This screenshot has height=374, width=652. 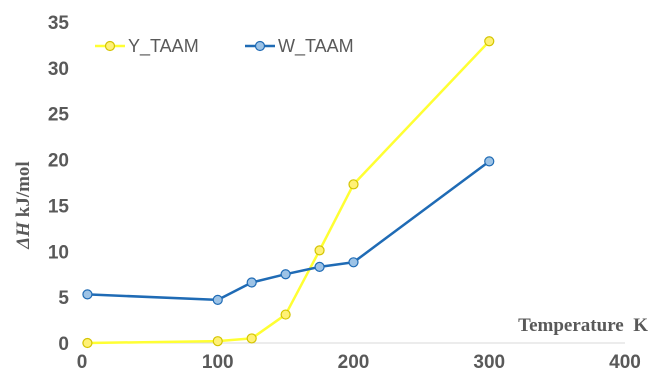 I want to click on x-tick-label: 100, so click(x=218, y=362).